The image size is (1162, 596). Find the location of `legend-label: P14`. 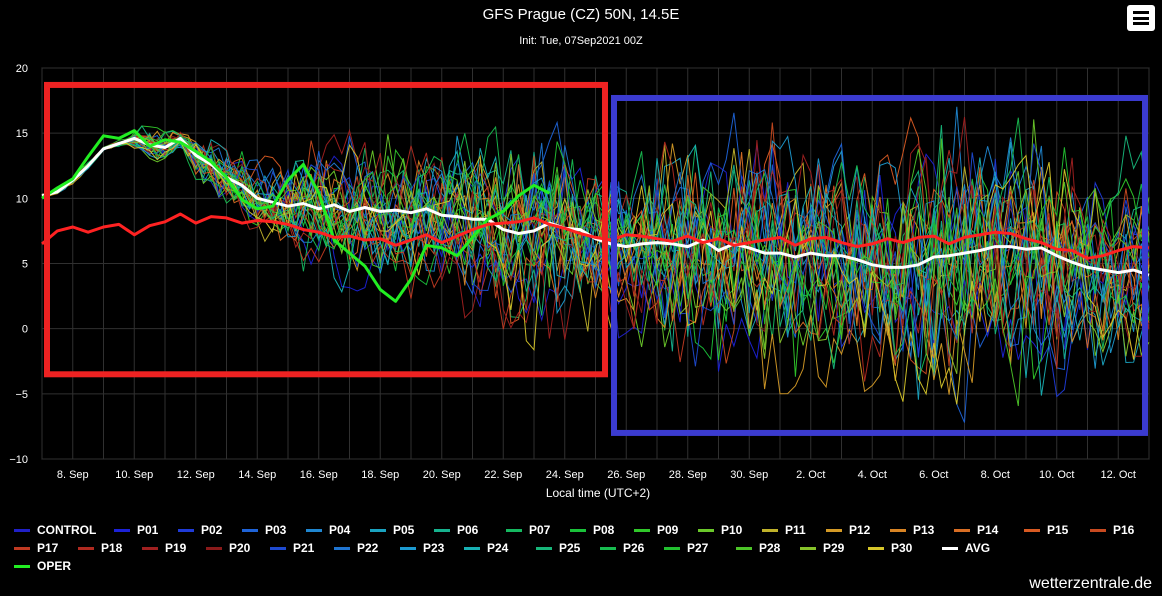

legend-label: P14 is located at coordinates (988, 530).